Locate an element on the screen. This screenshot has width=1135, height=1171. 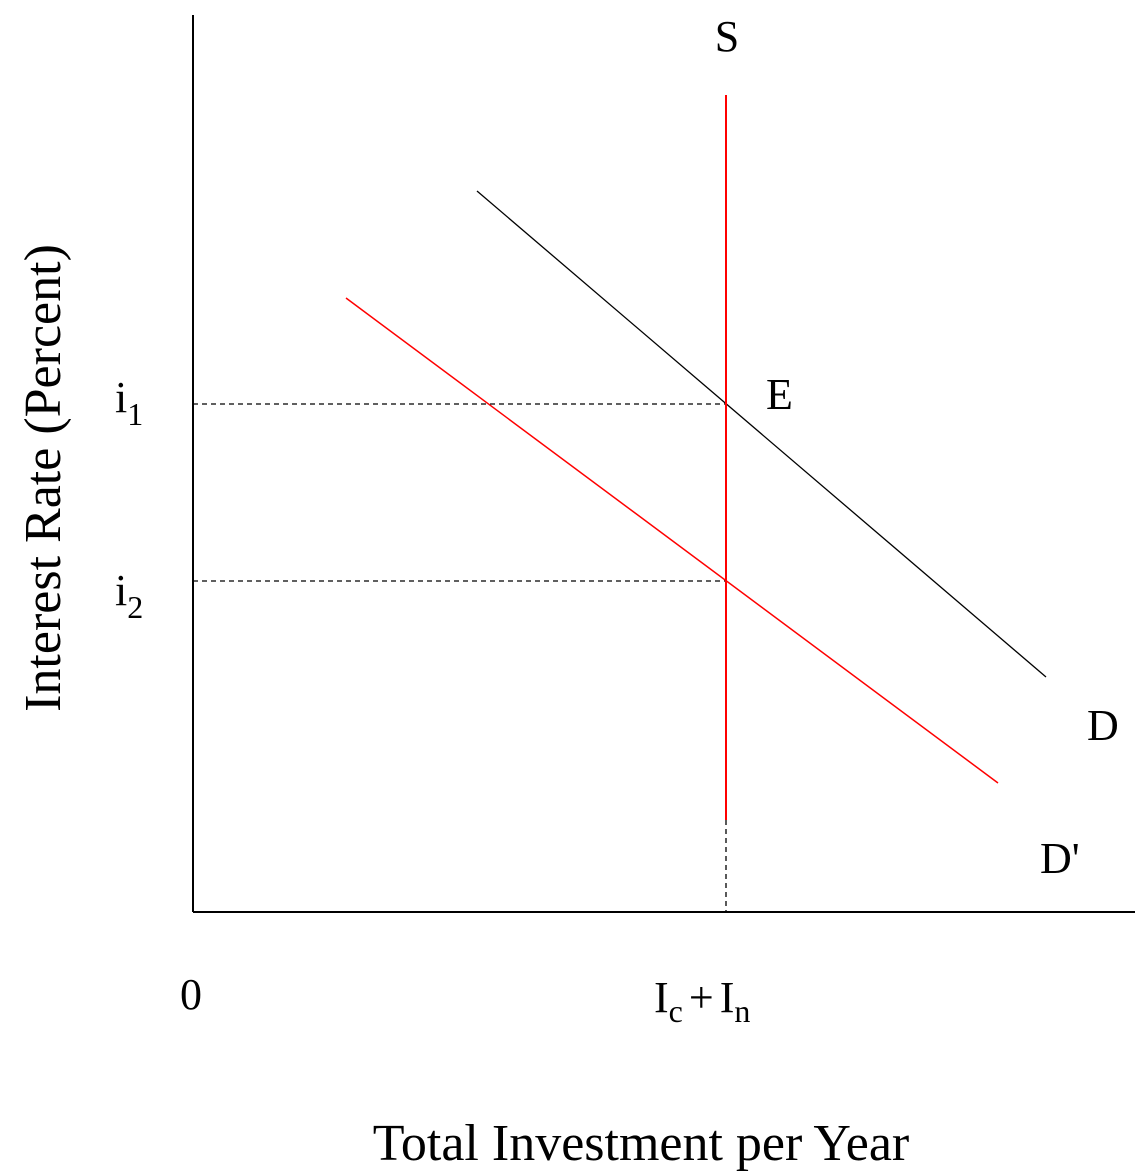
i1-tick-label: i1 is located at coordinates (129, 402).